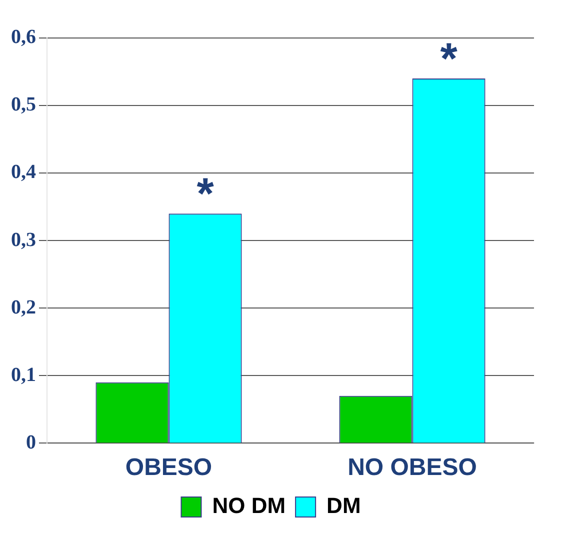 Image resolution: width=562 pixels, height=540 pixels. Describe the element at coordinates (31, 442) in the screenshot. I see `y-tick-label: 0` at that location.